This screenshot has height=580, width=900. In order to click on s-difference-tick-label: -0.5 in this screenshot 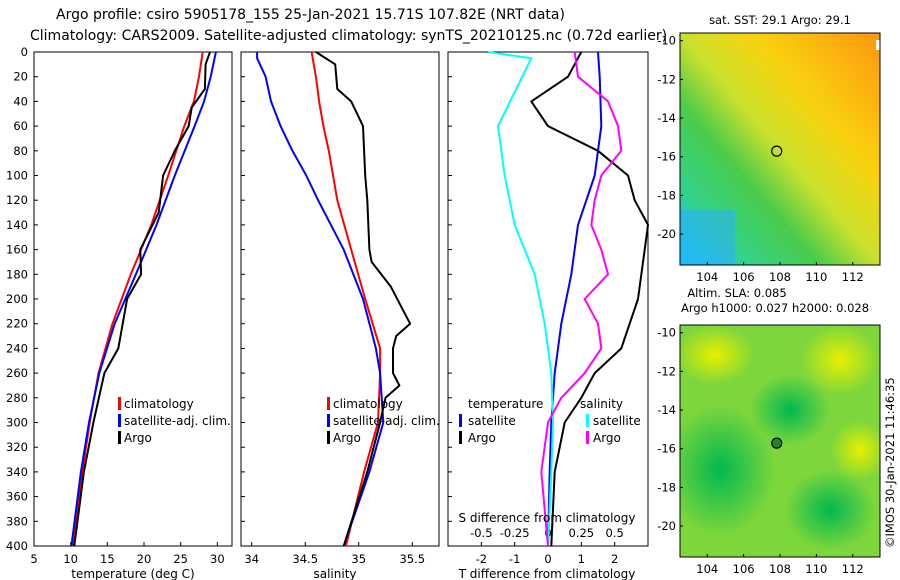, I will do `click(481, 533)`.